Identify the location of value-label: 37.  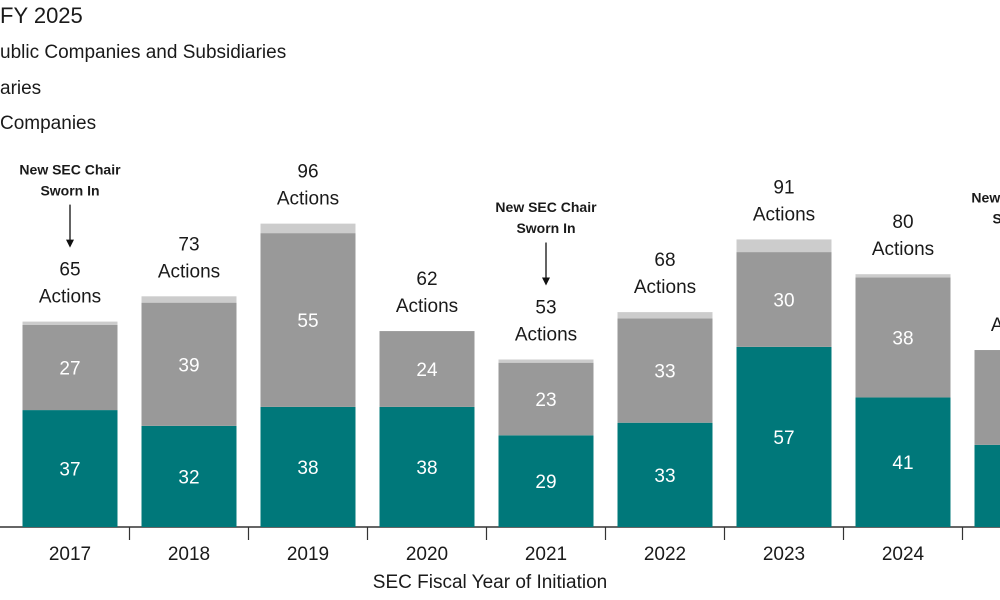
(69, 470).